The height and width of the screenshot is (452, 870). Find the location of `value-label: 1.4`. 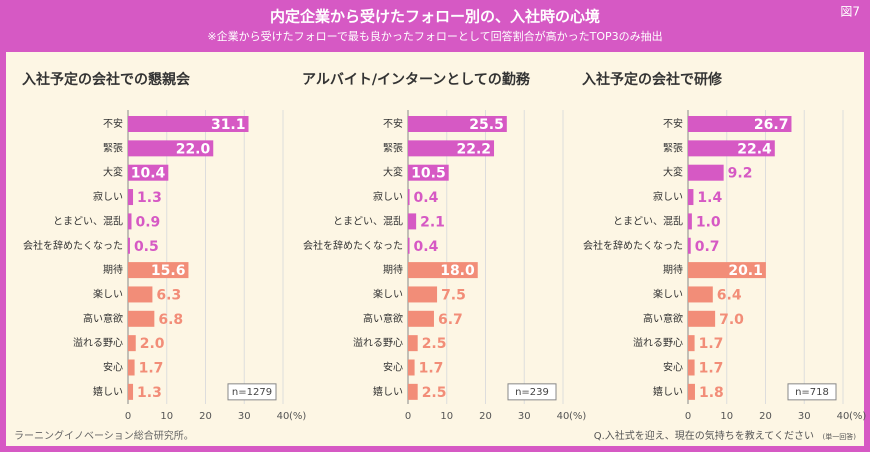

value-label: 1.4 is located at coordinates (709, 198).